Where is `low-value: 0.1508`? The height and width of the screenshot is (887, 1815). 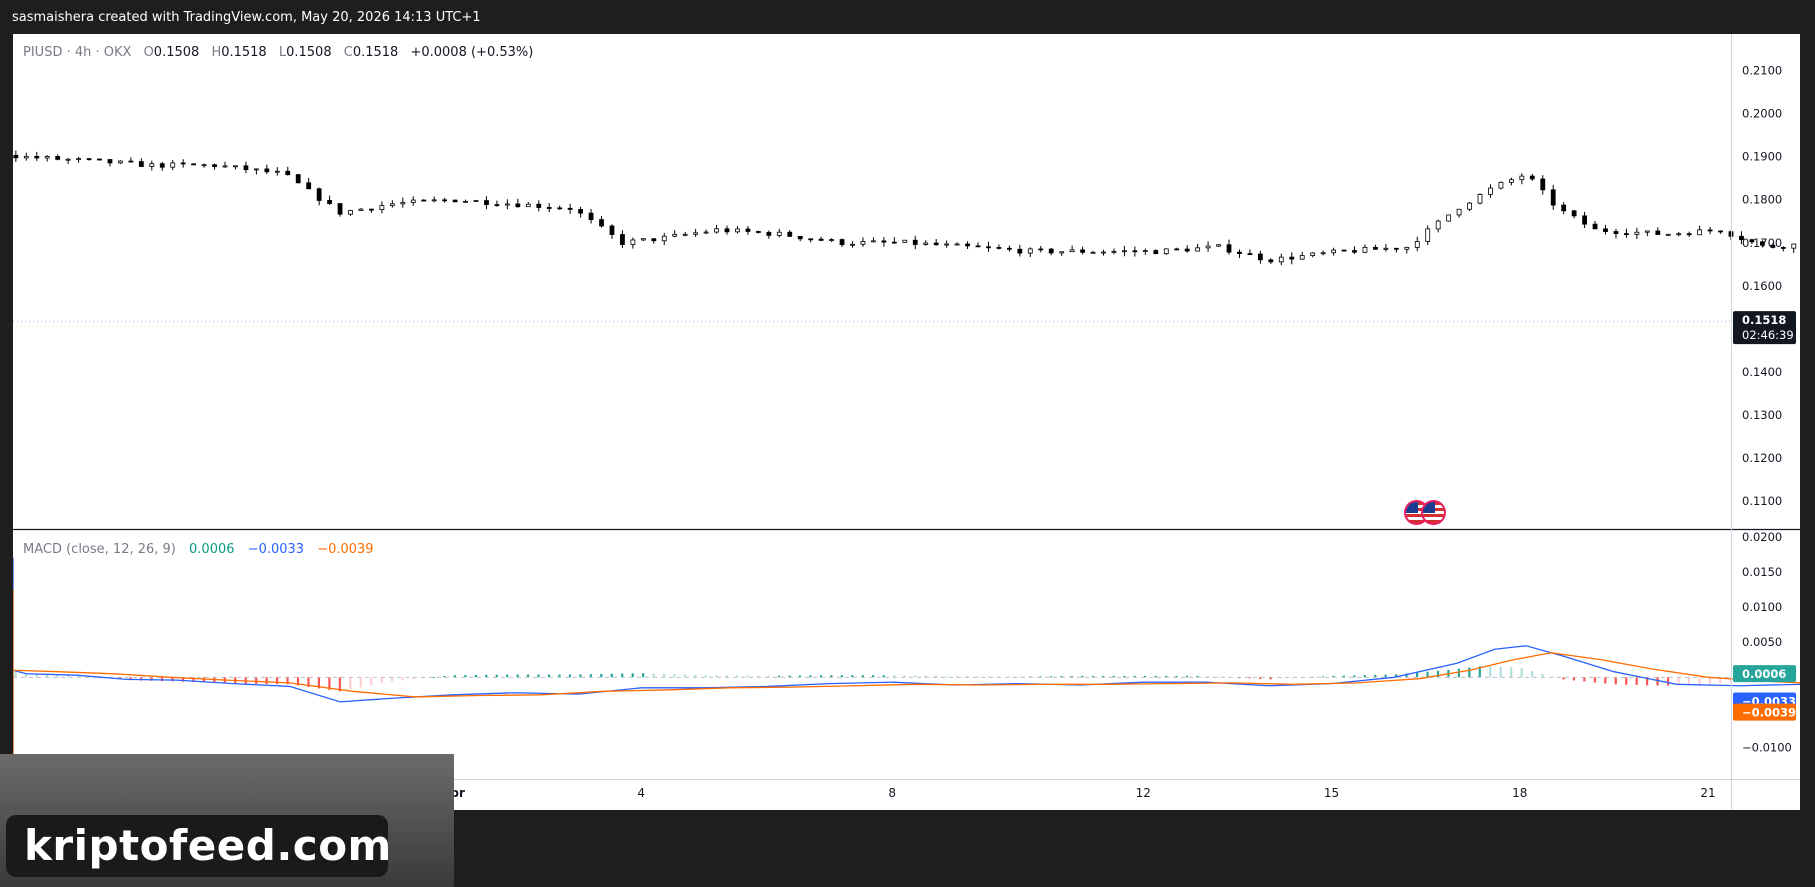 low-value: 0.1508 is located at coordinates (309, 52).